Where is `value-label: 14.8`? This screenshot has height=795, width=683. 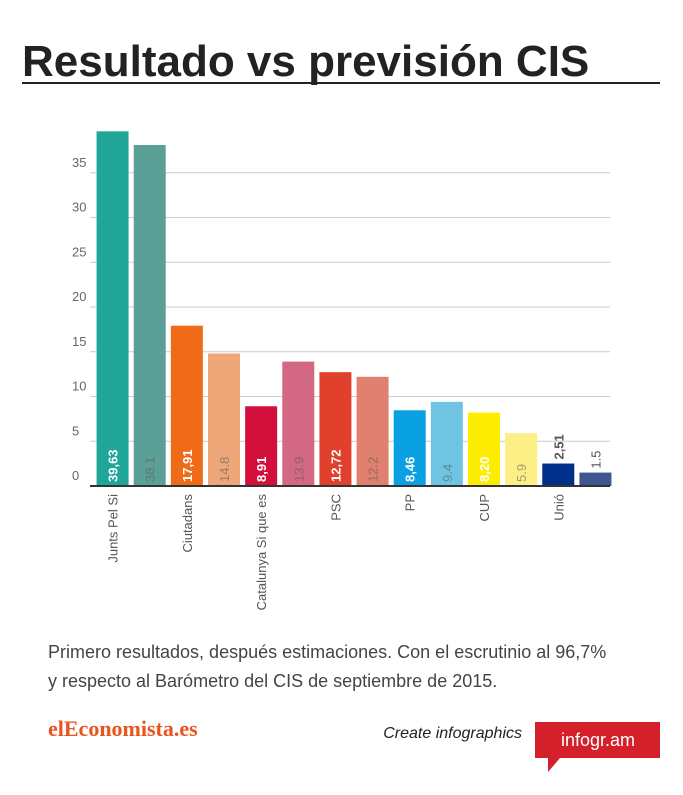
value-label: 14.8 is located at coordinates (224, 469).